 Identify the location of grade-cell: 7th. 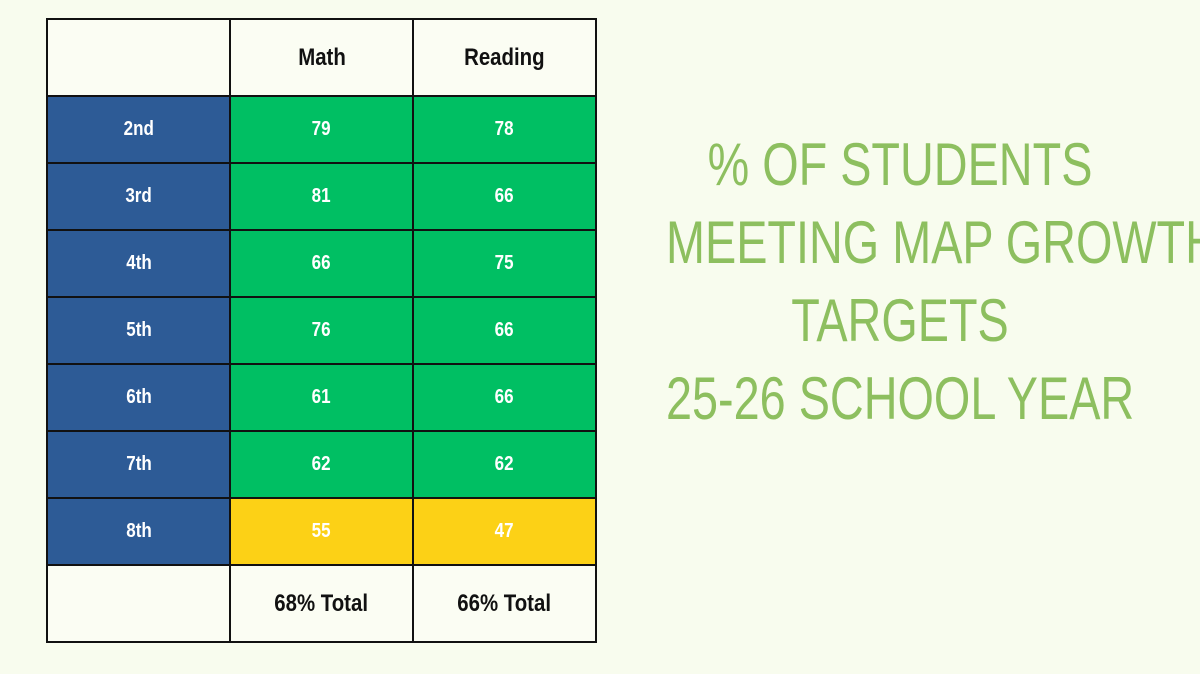
(138, 464).